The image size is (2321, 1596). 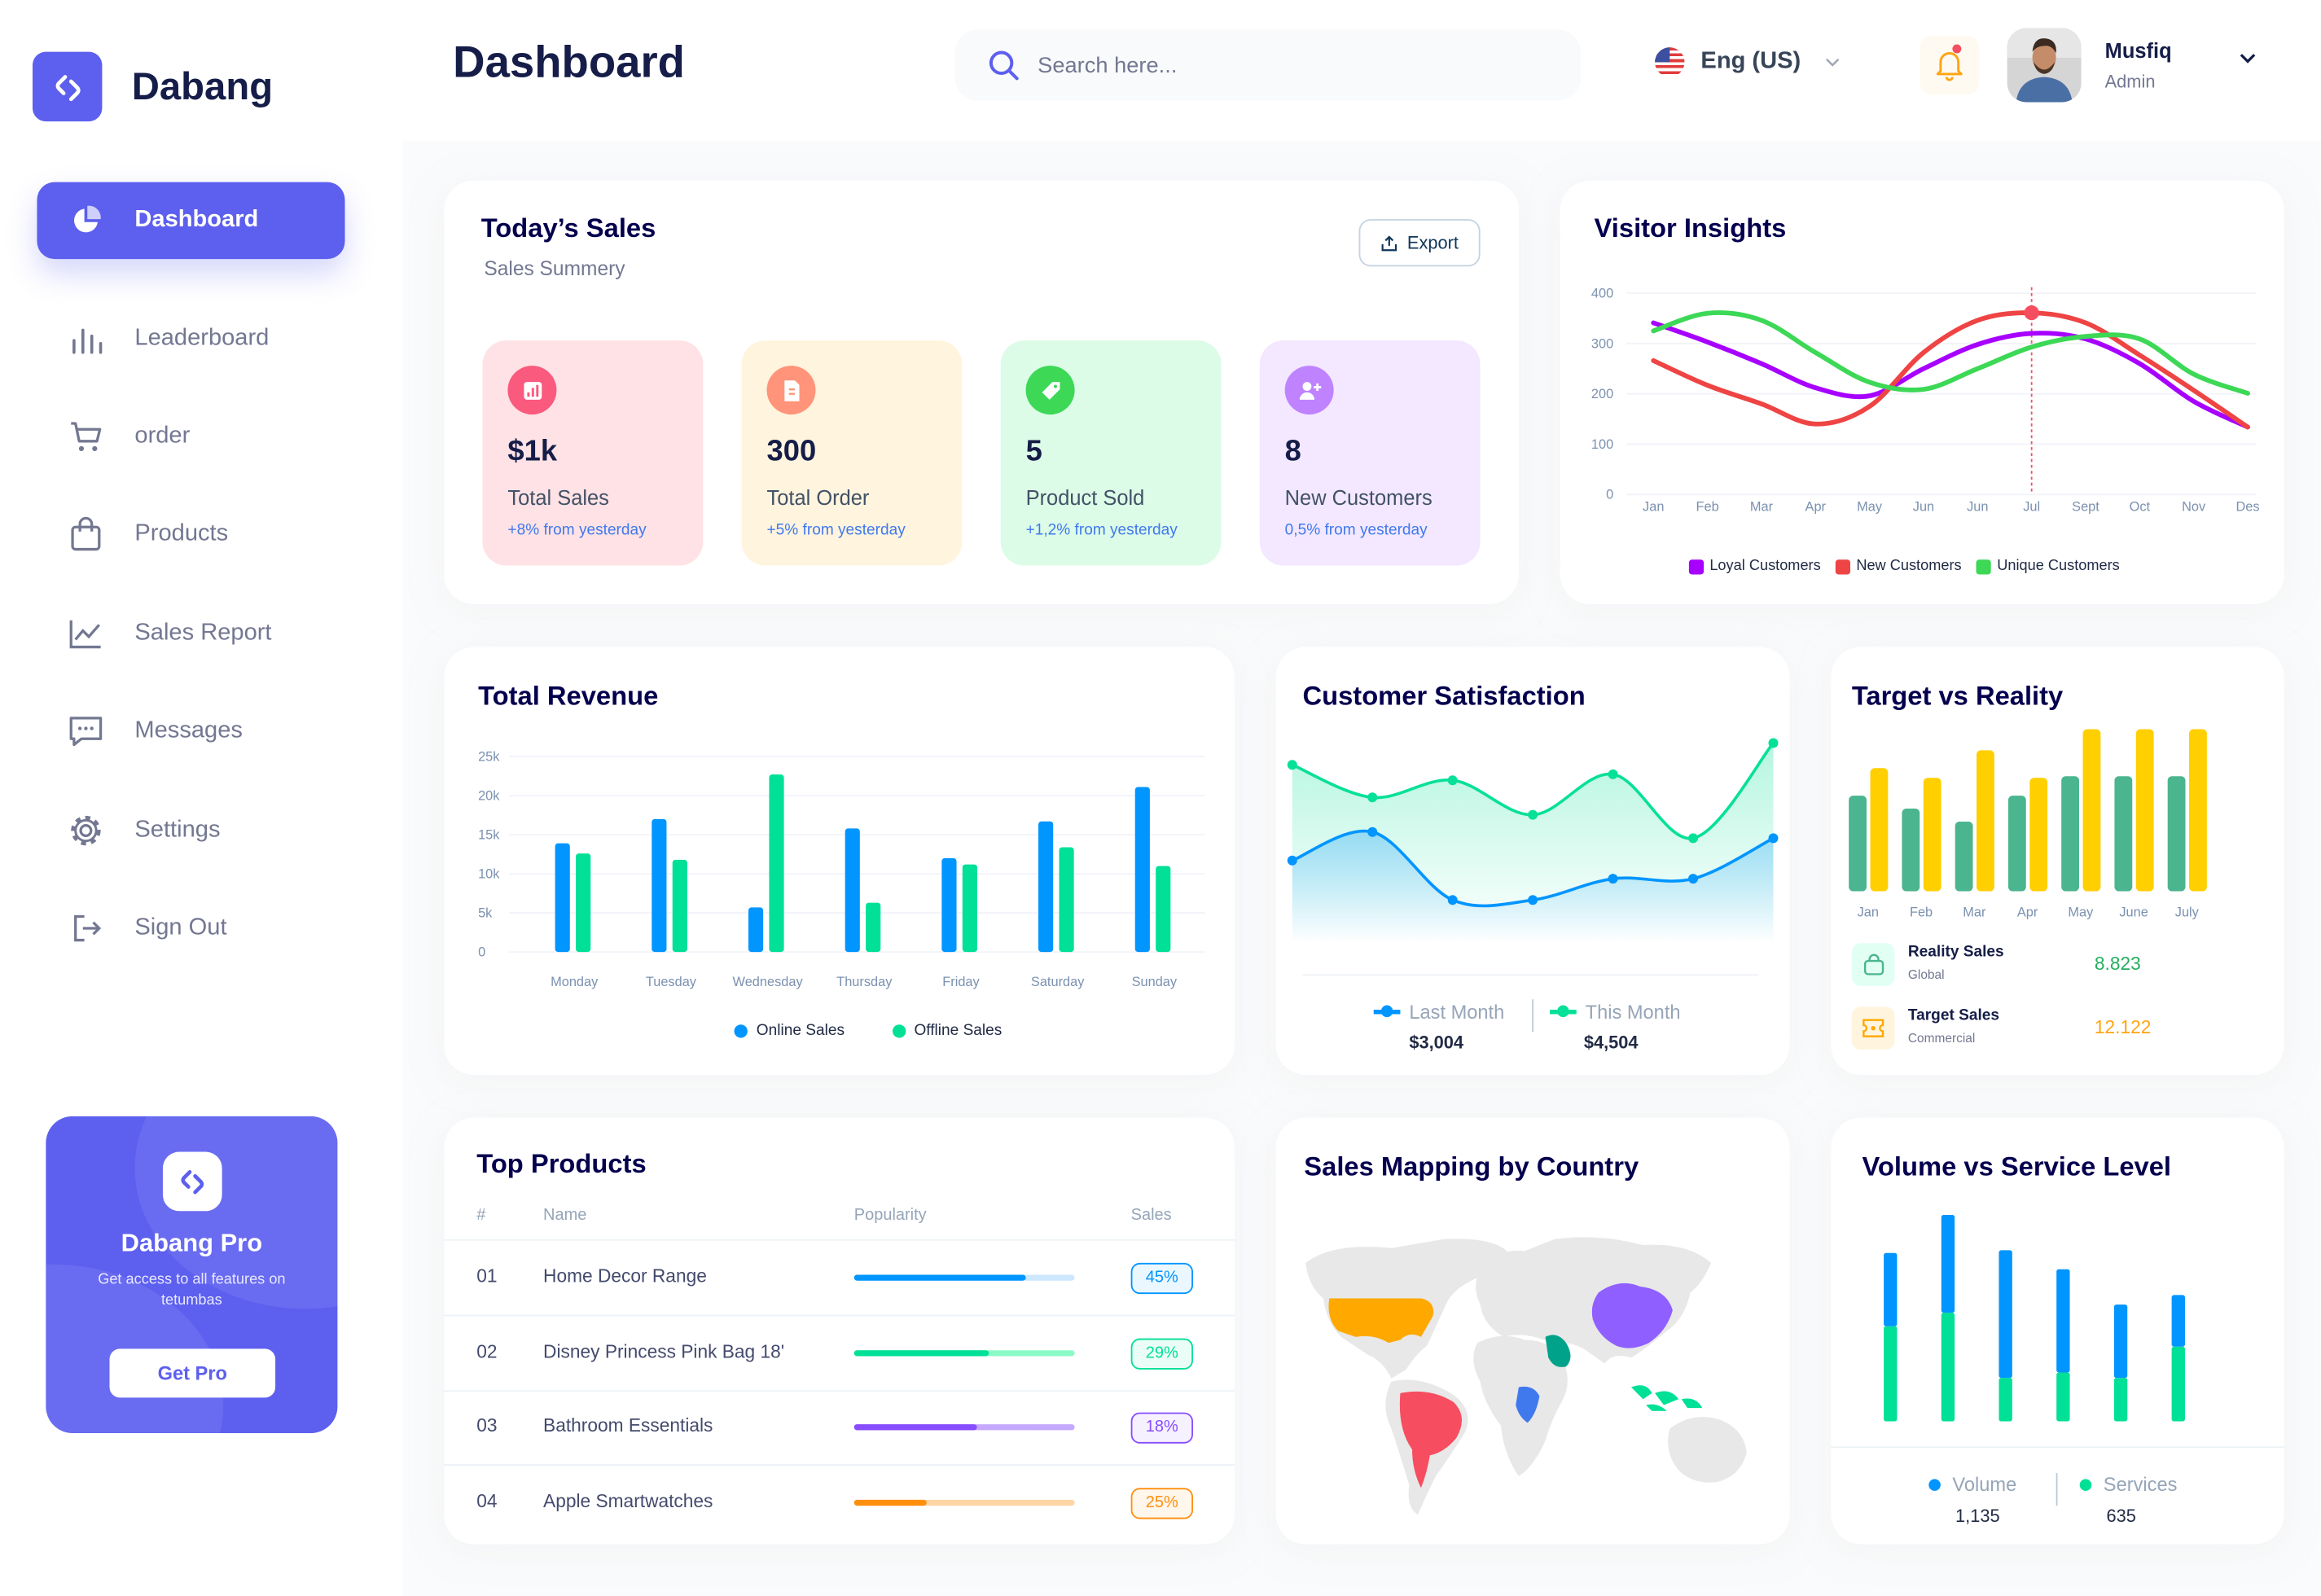 I want to click on sidebar-item-settings: Settings, so click(x=190, y=831).